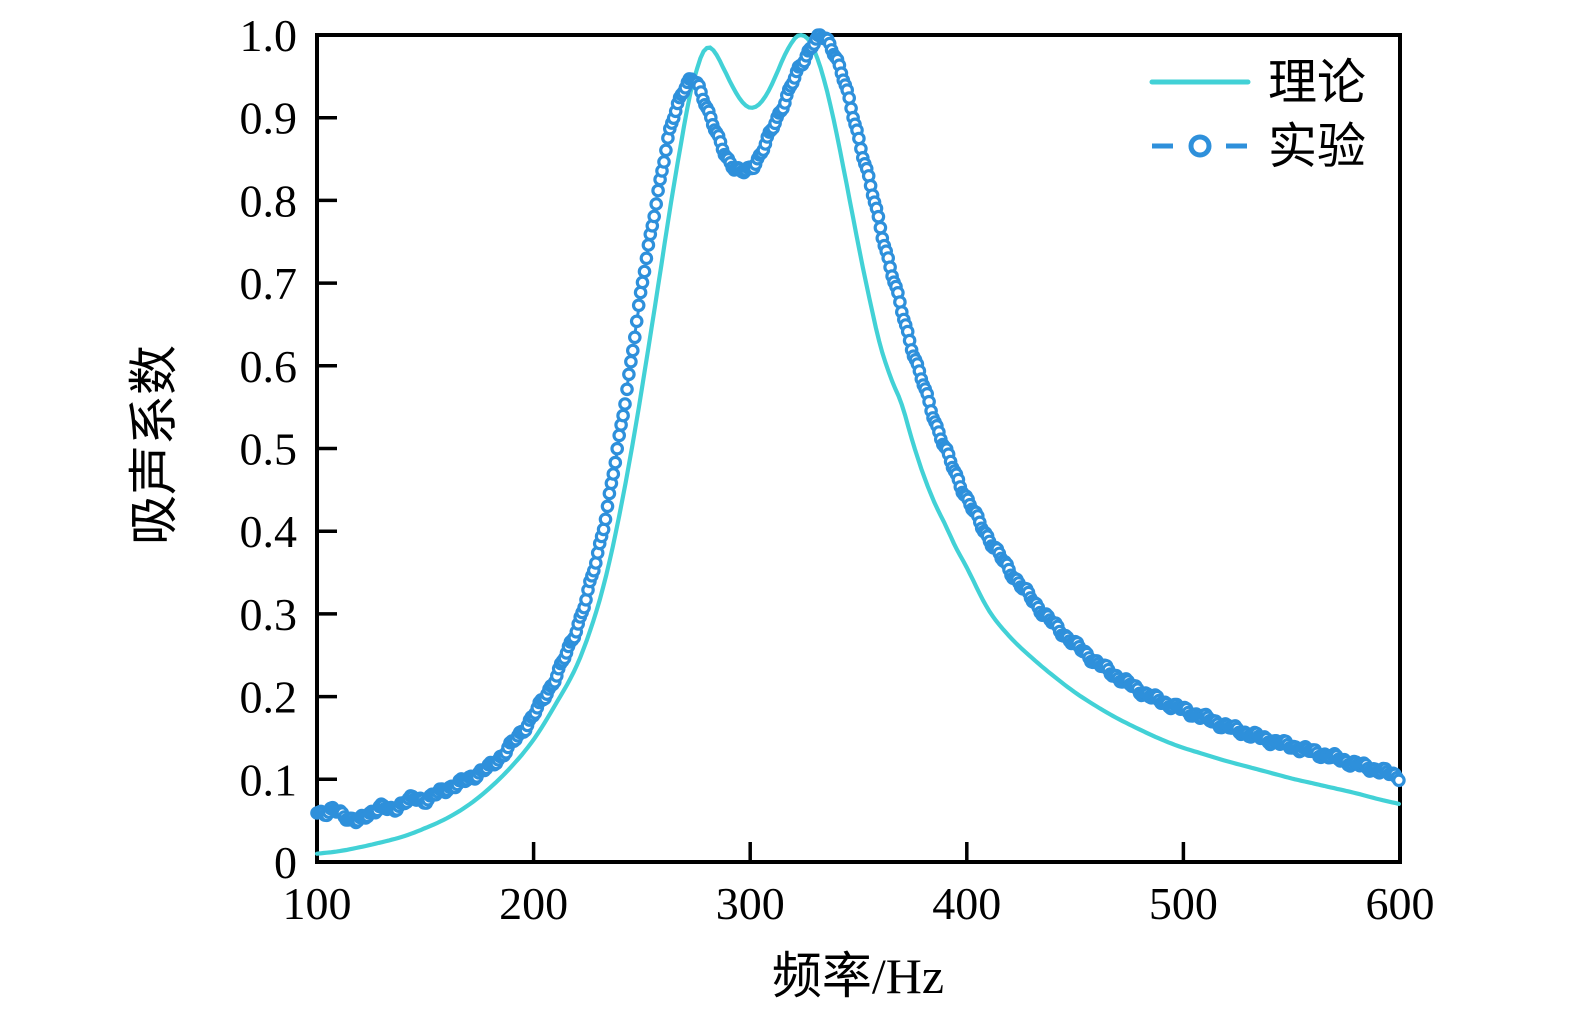  I want to click on x-tick-label-400: 400, so click(966, 903).